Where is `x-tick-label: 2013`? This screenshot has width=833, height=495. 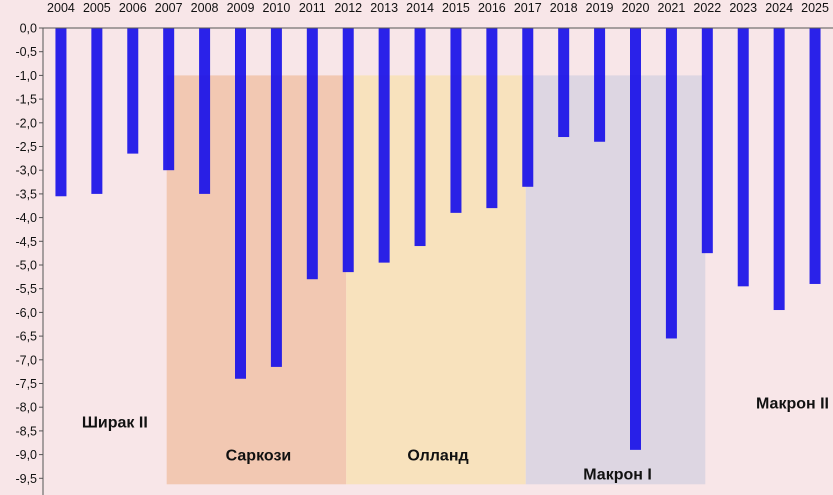
x-tick-label: 2013 is located at coordinates (384, 8).